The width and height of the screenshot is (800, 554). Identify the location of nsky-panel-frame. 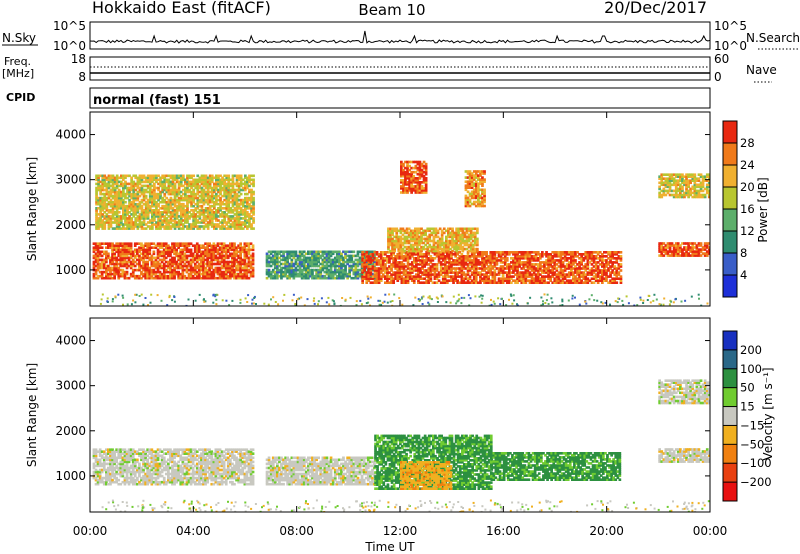
(400, 35).